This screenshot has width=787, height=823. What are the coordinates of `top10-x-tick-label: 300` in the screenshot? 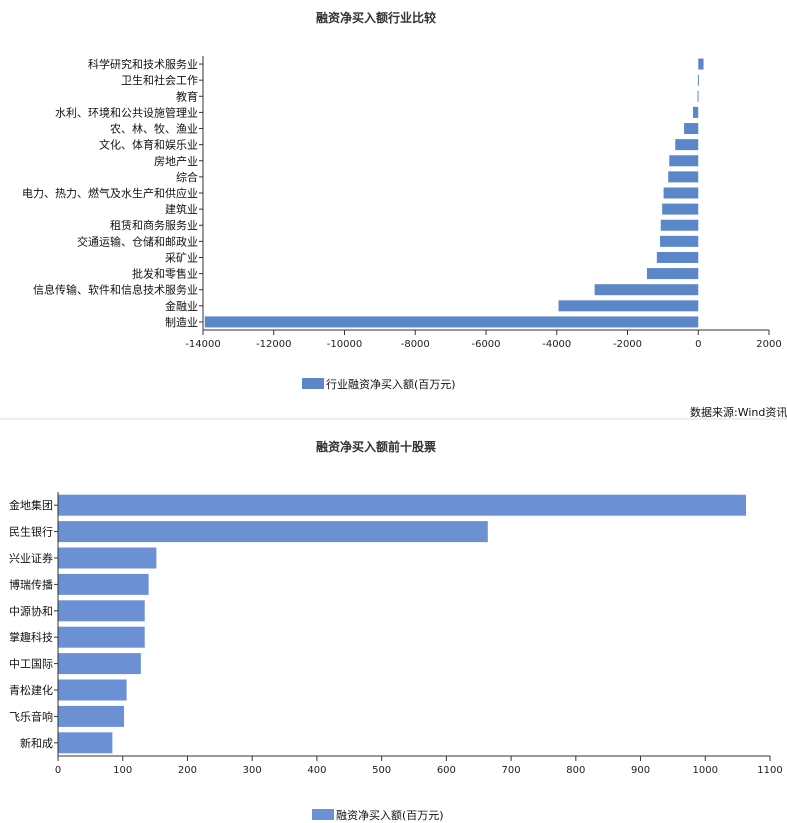 It's located at (252, 770).